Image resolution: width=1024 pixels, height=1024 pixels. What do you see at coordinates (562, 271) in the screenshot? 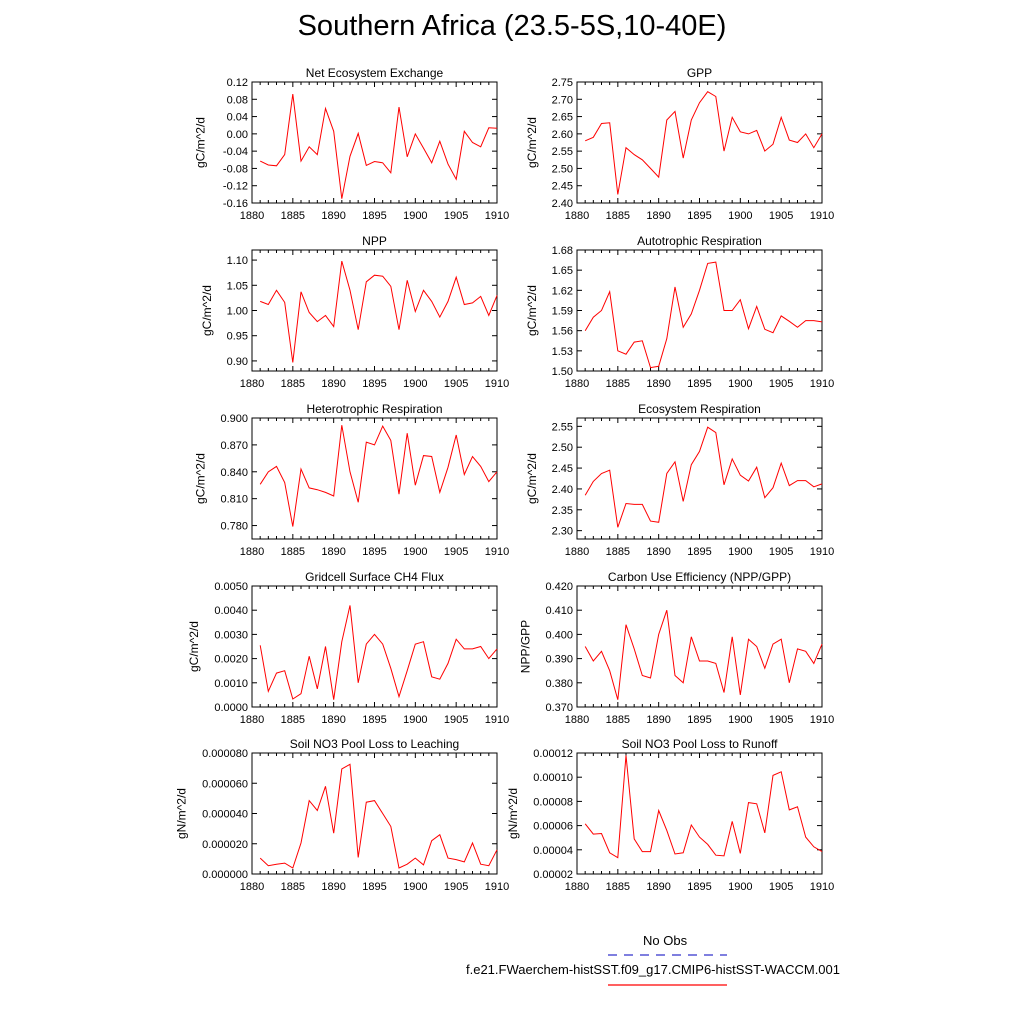
I see `y-tick-label: 1.65` at bounding box center [562, 271].